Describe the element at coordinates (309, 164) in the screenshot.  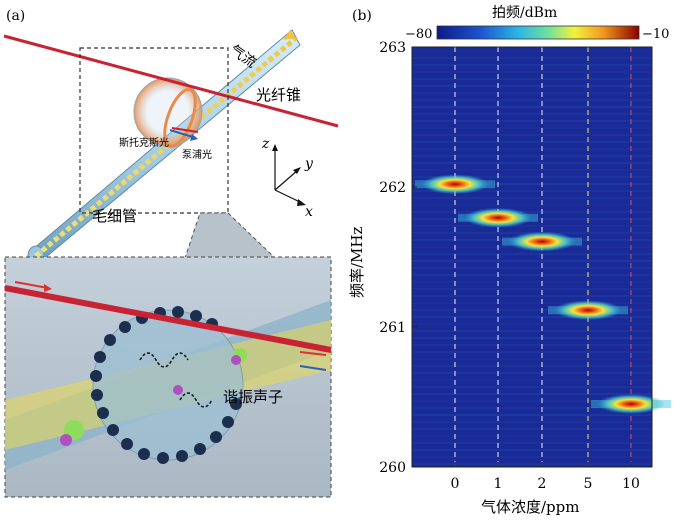
I see `axis-y-label: y` at that location.